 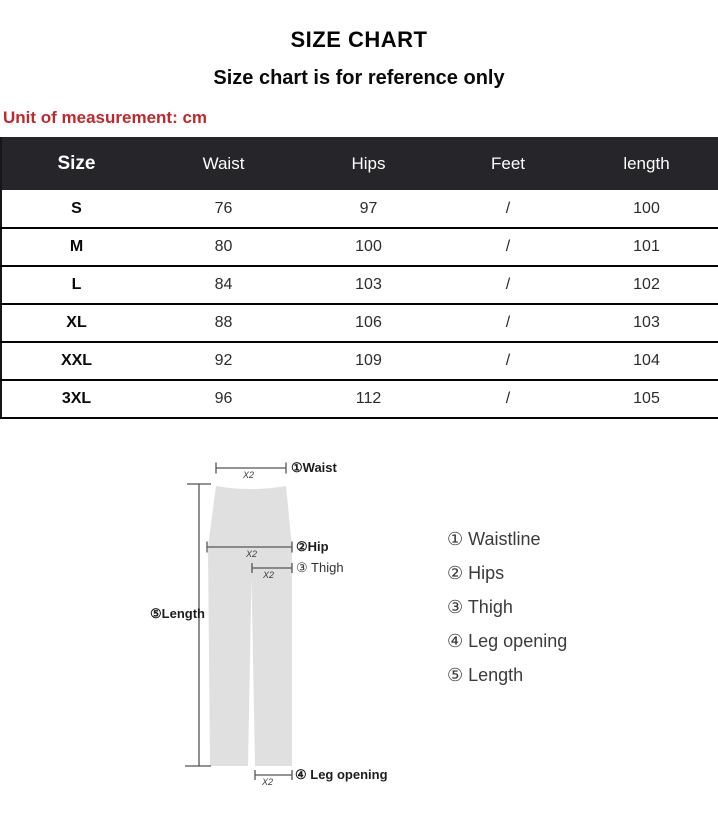 What do you see at coordinates (250, 626) in the screenshot?
I see `pants-shape` at bounding box center [250, 626].